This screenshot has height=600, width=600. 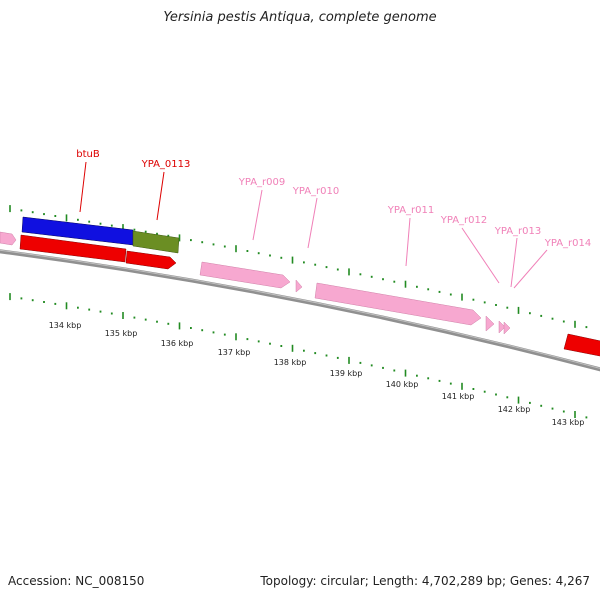 What do you see at coordinates (299, 286) in the screenshot?
I see `pink-feature-r010` at bounding box center [299, 286].